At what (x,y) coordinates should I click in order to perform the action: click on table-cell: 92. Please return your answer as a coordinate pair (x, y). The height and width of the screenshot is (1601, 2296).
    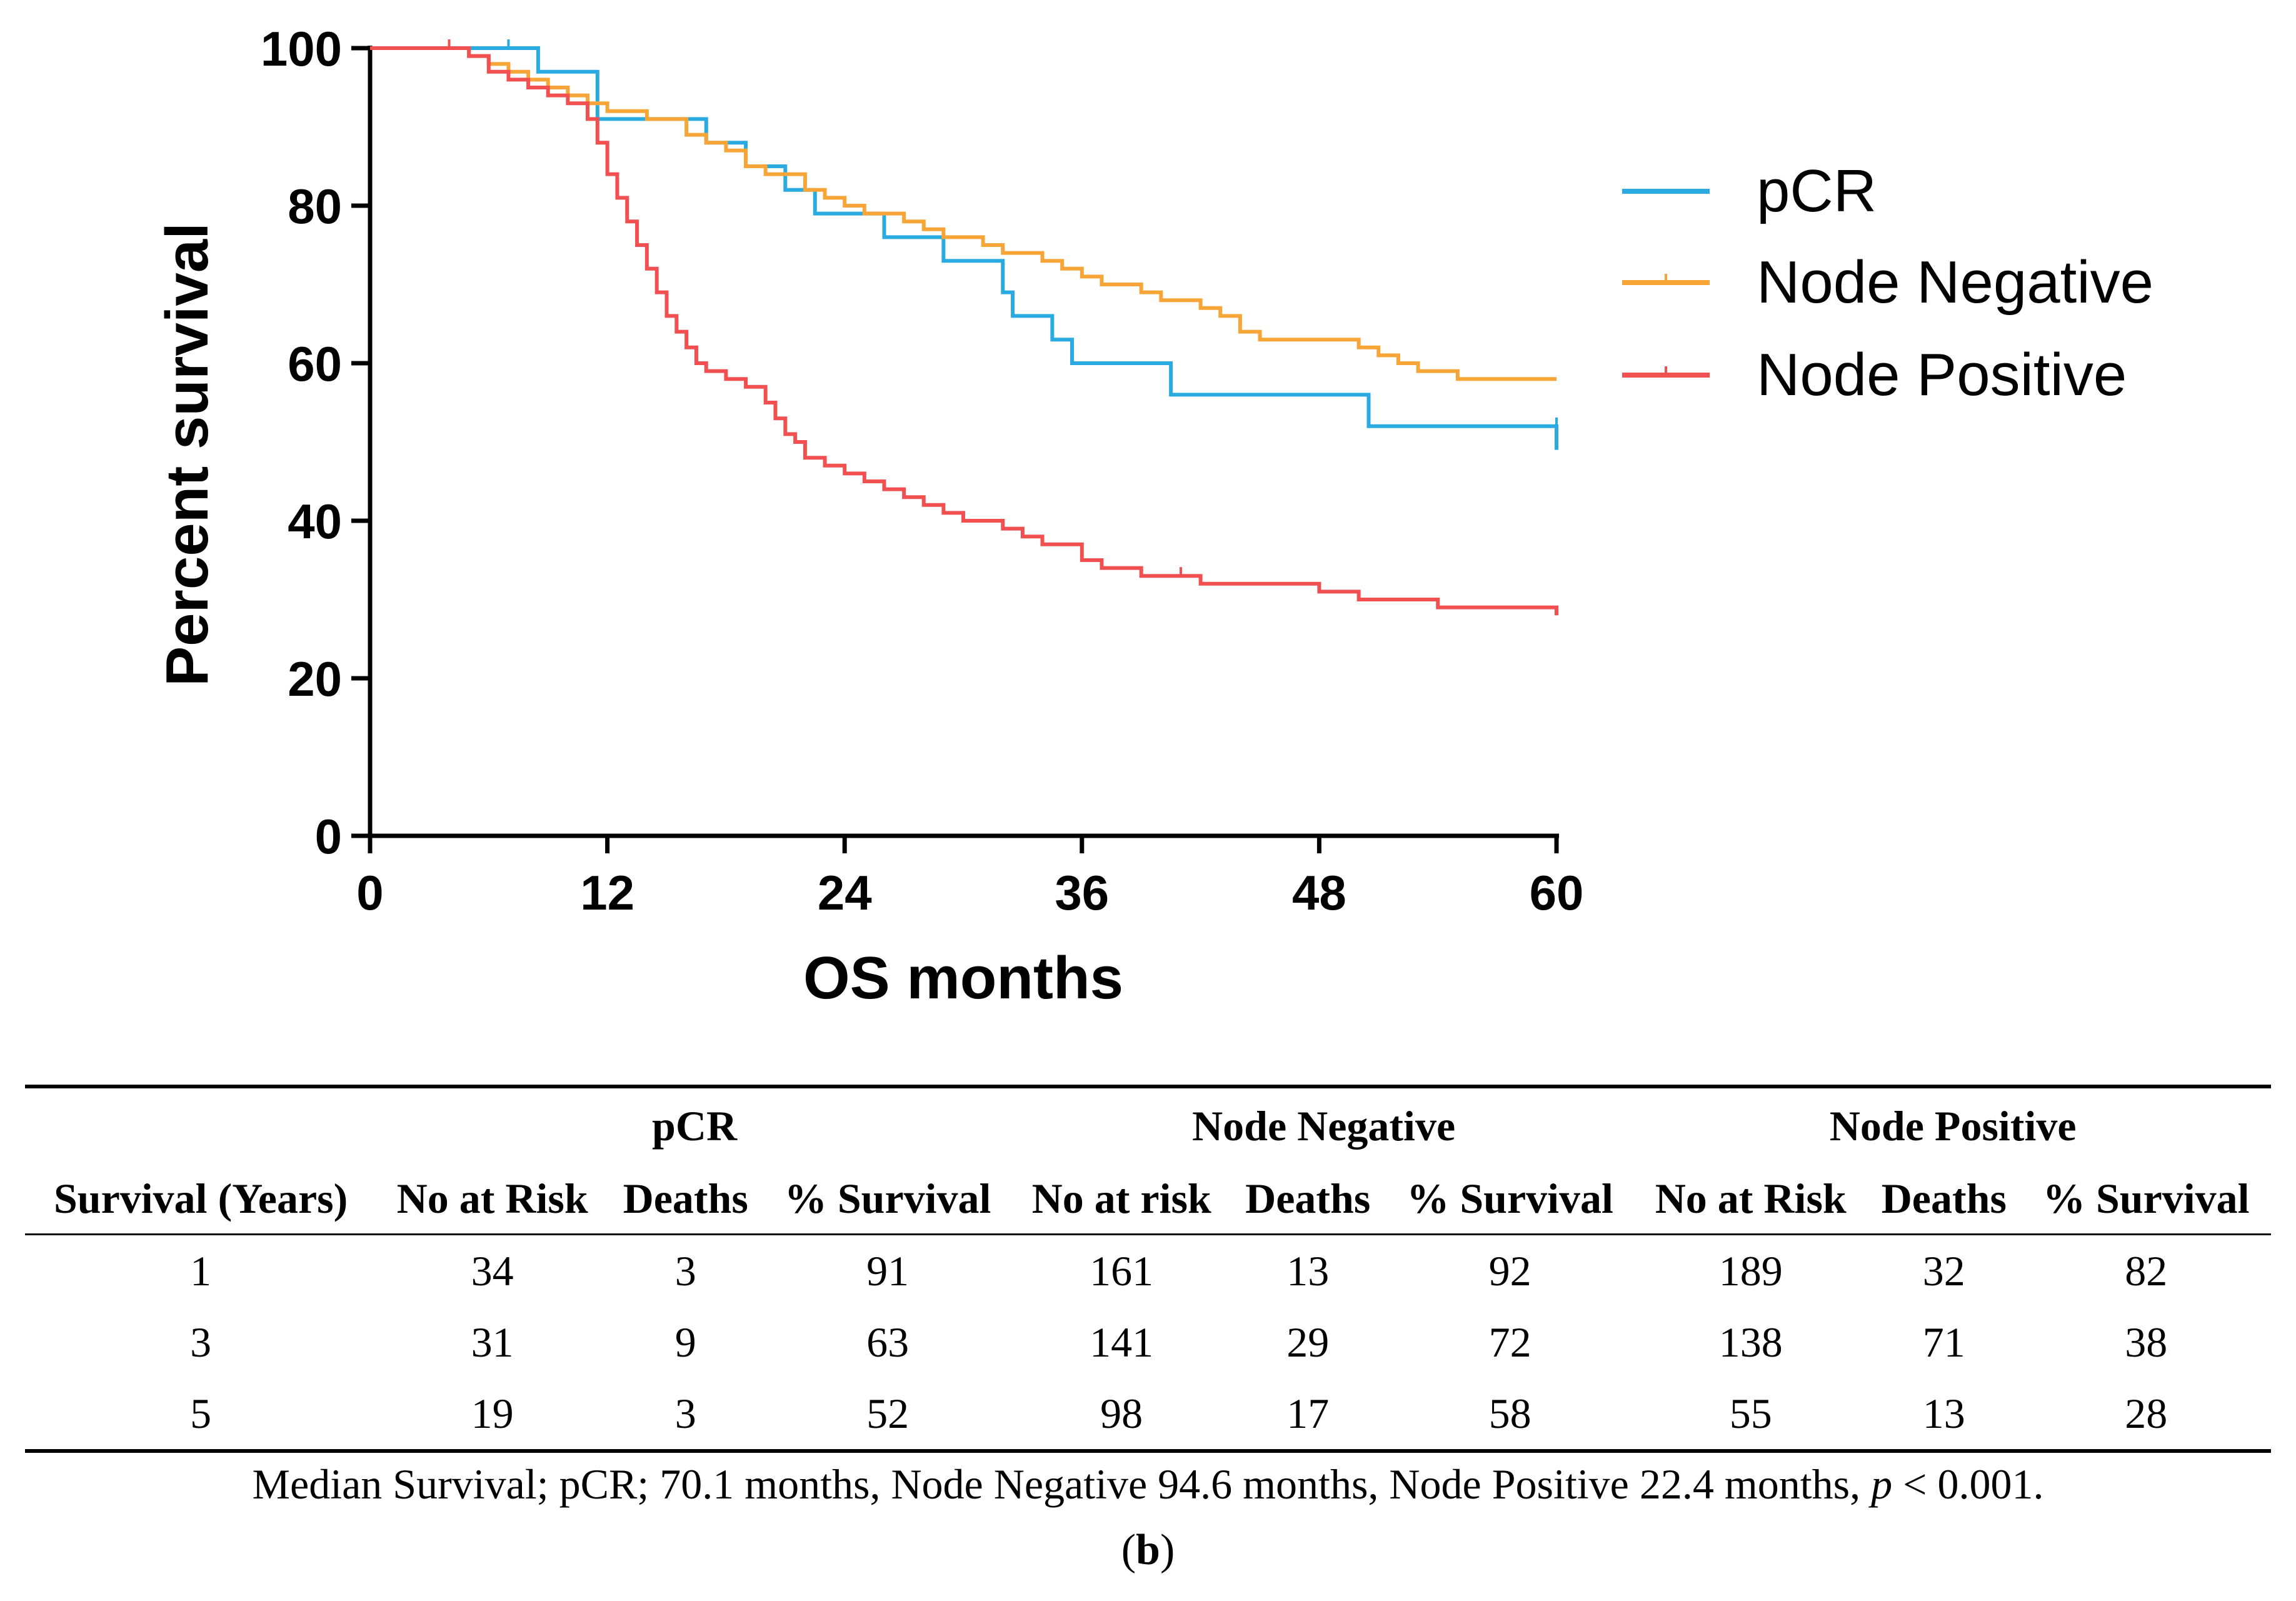
    Looking at the image, I should click on (1510, 1271).